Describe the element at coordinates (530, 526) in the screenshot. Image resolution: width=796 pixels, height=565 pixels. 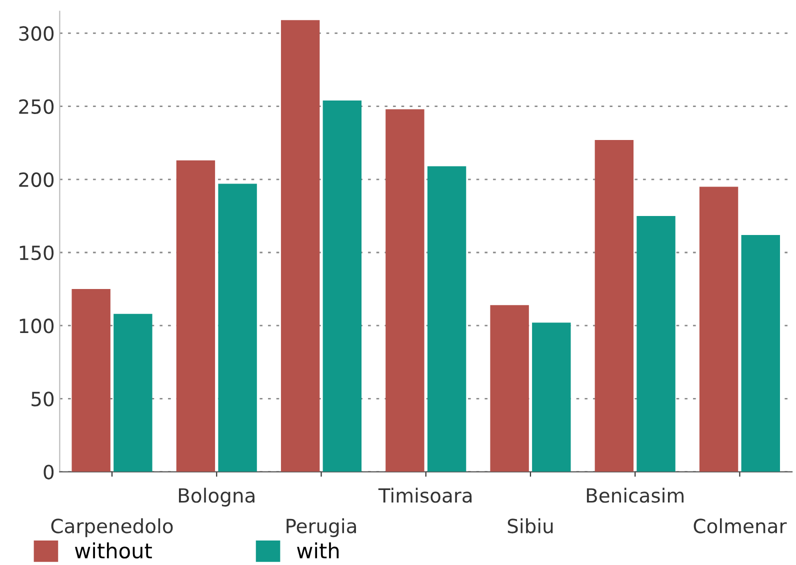
I see `x-tick-label: Sibiu` at that location.